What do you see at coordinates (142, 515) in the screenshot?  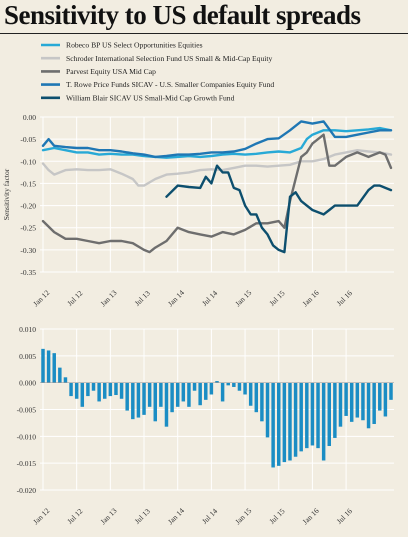 I see `bar-xtick-label: Jul 13` at bounding box center [142, 515].